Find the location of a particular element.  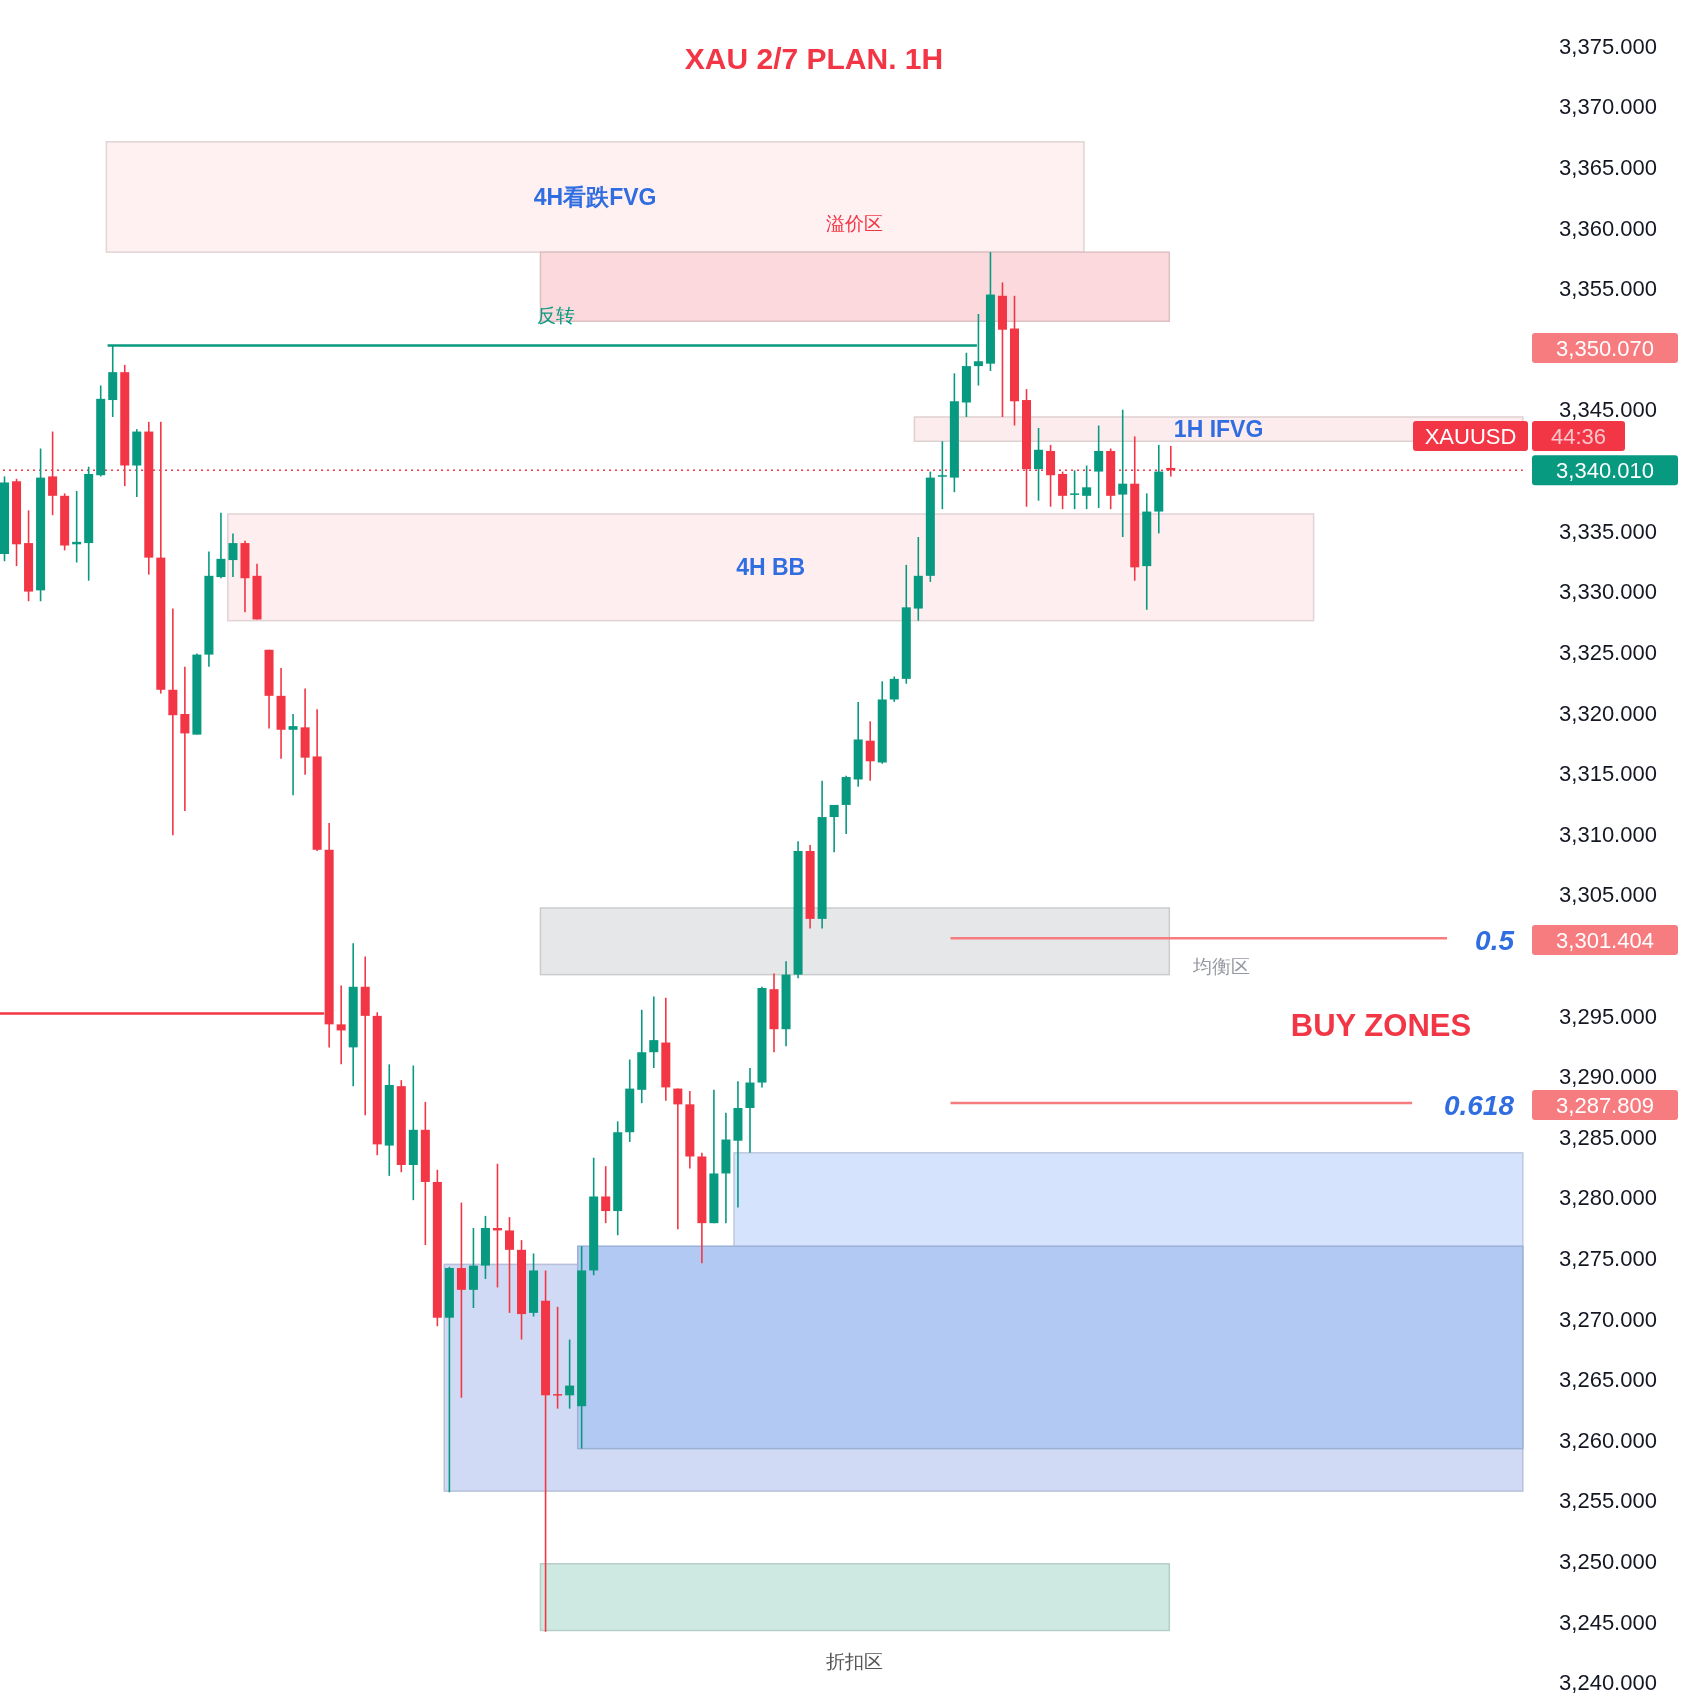

band-label: 溢价区 is located at coordinates (855, 224).